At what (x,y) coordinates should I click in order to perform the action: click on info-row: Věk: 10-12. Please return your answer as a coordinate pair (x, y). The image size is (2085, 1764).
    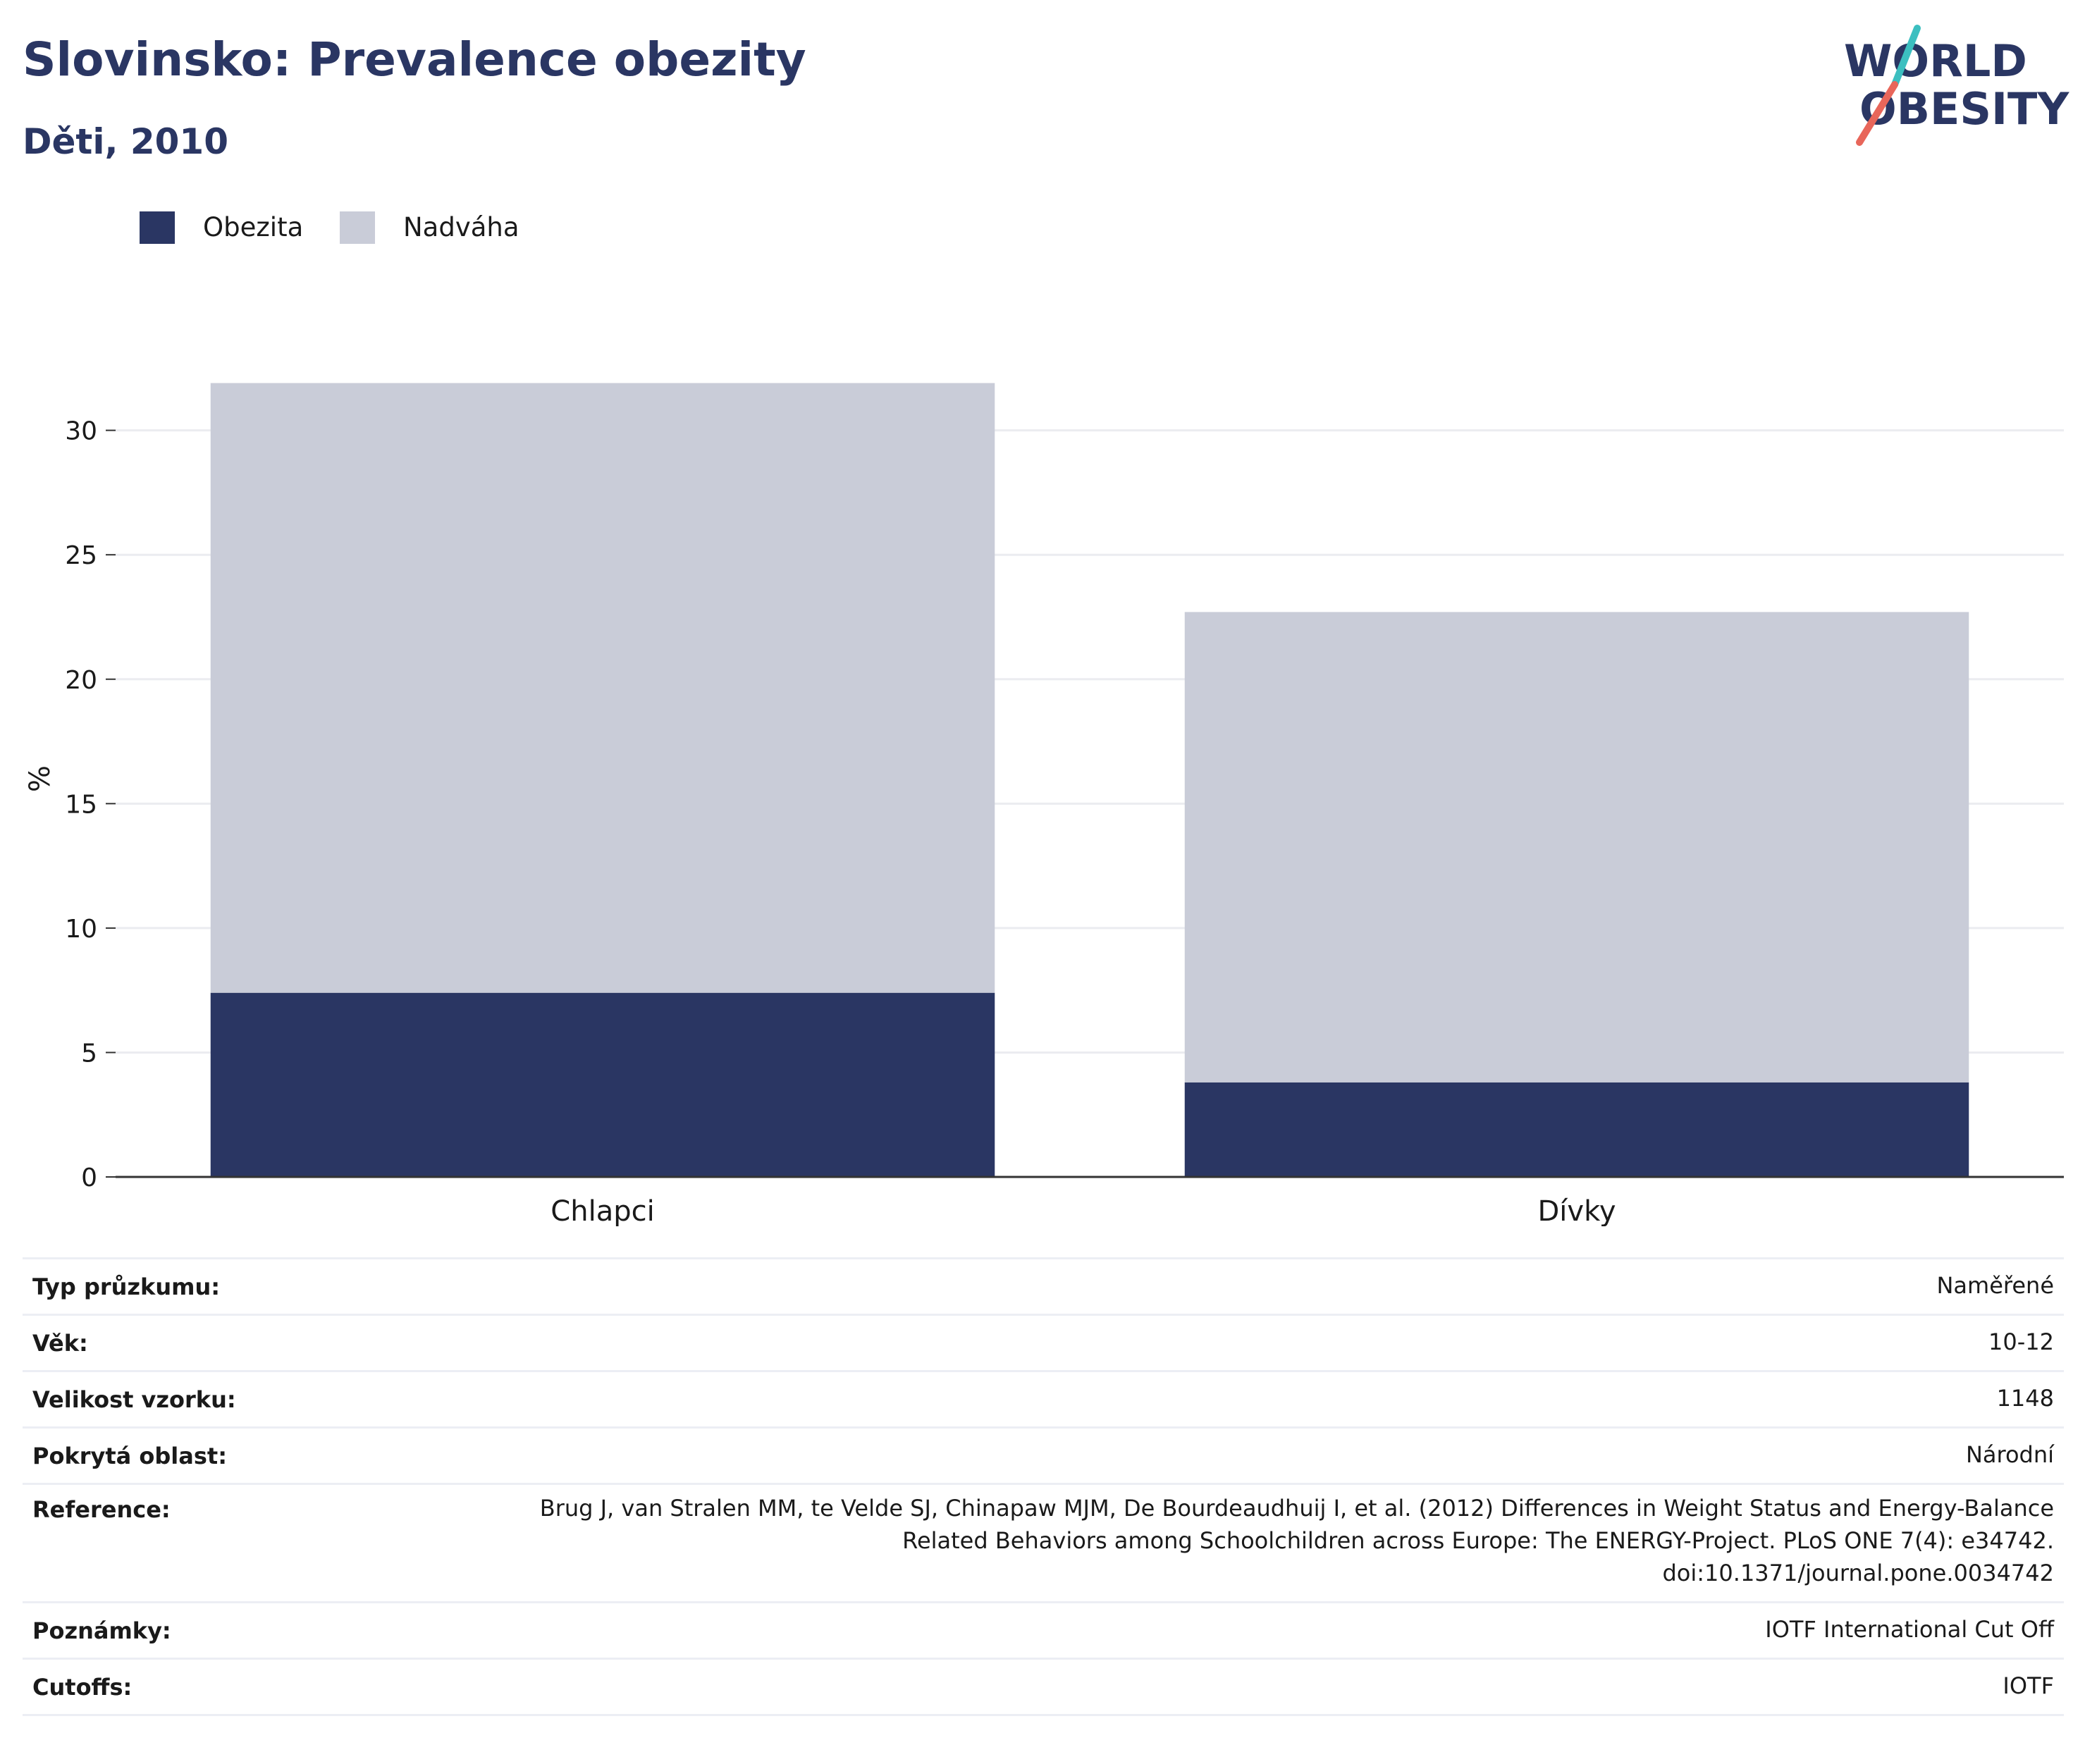
    Looking at the image, I should click on (1043, 1343).